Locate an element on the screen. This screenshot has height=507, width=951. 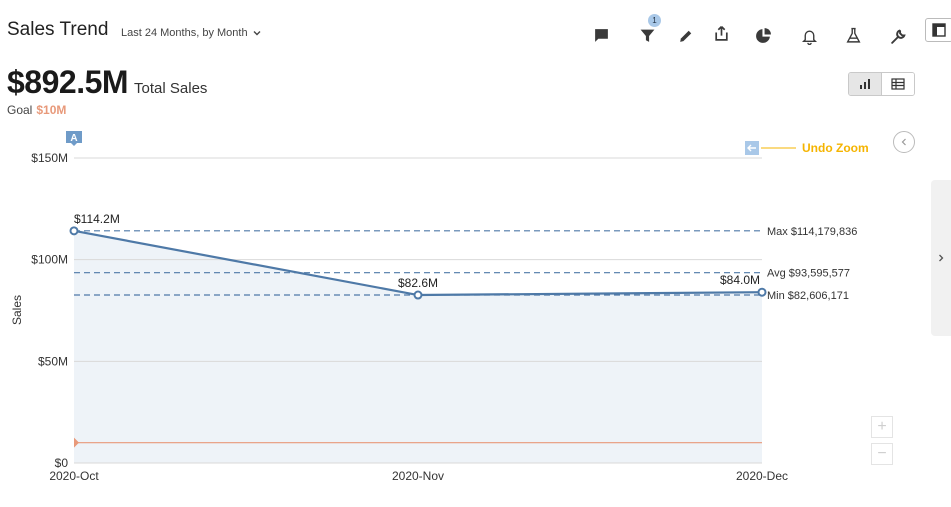
x-tick-label: 2020-Nov is located at coordinates (418, 476).